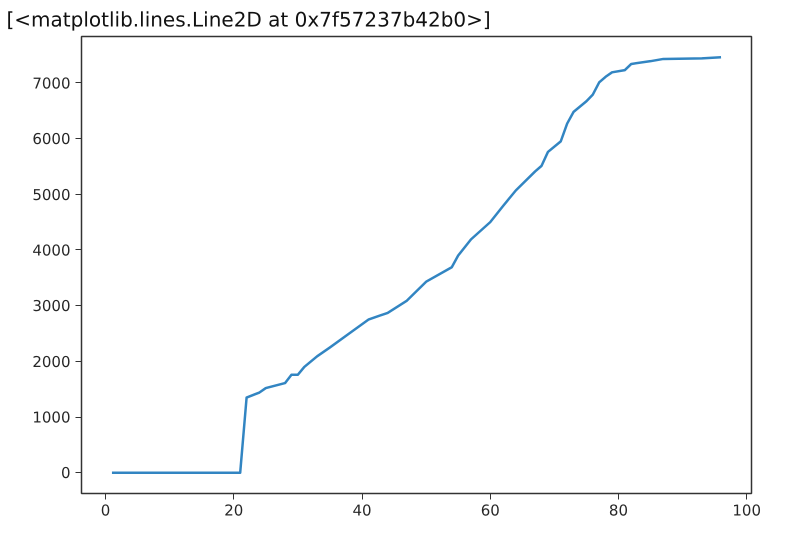 The image size is (792, 534). I want to click on y-tick-label: 1000, so click(51, 417).